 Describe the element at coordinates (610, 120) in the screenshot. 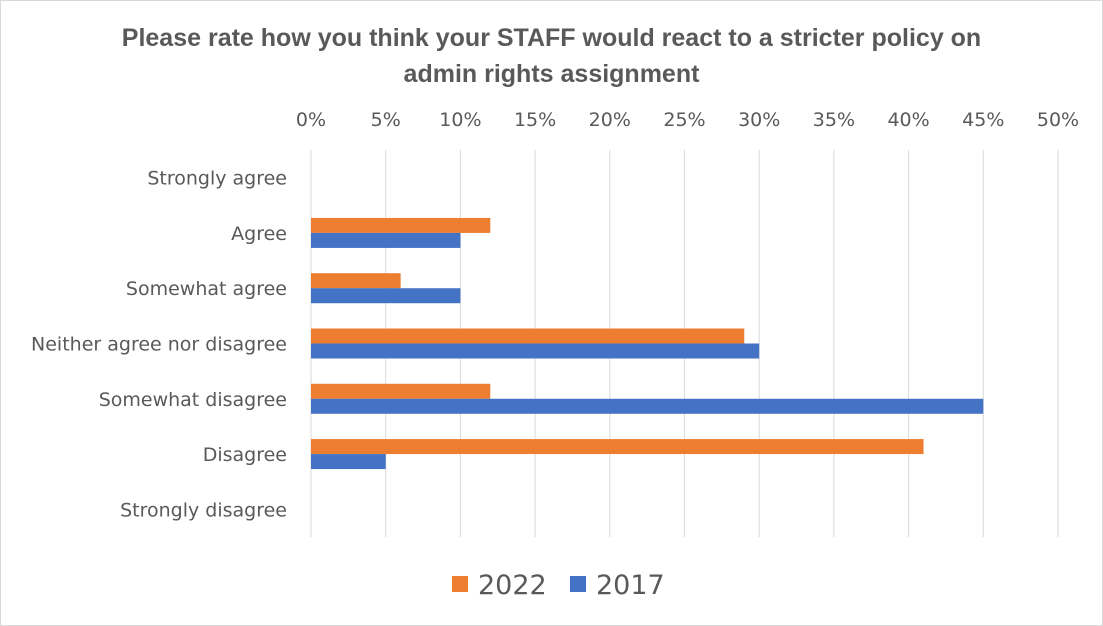

I see `x-tick-label: 20%` at that location.